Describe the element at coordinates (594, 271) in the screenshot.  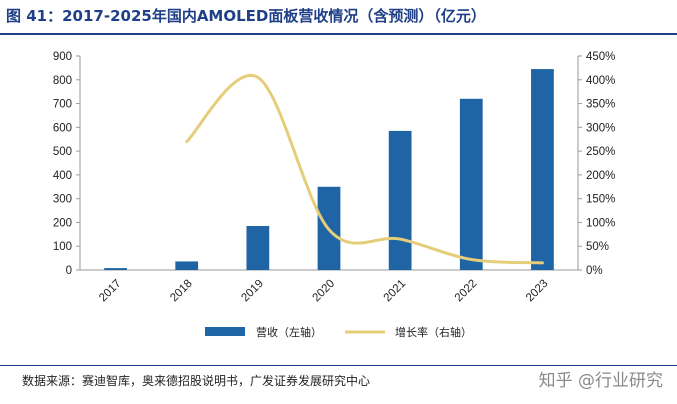
I see `y-tick-label-right: 0%` at that location.